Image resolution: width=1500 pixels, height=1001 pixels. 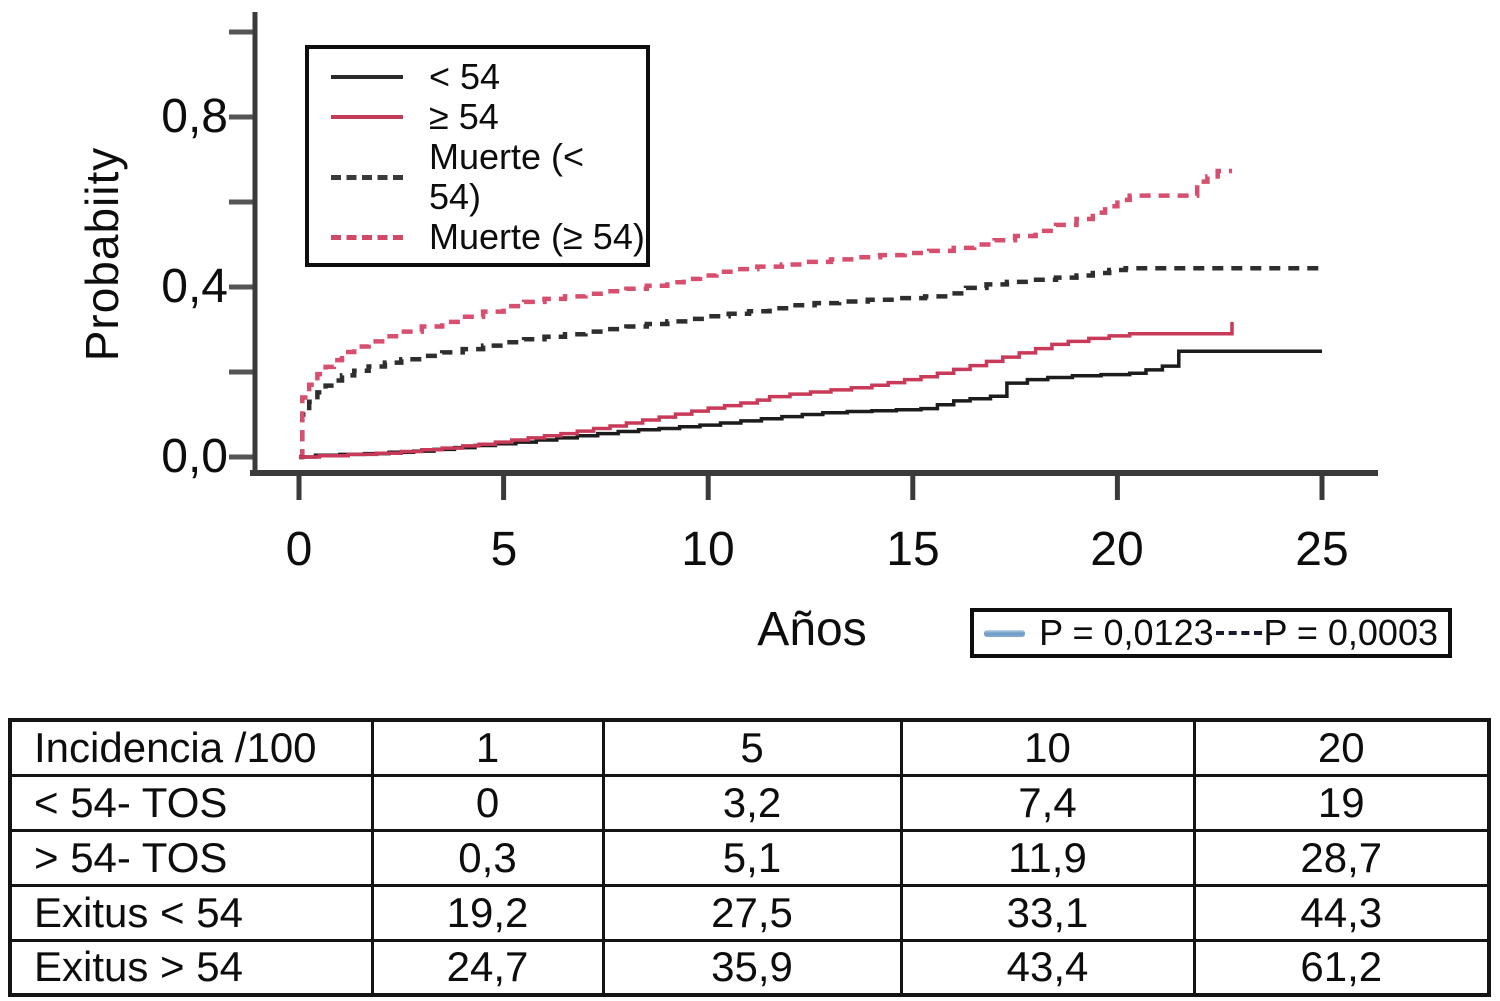 I want to click on x-tick-label-0: 0, so click(x=299, y=549).